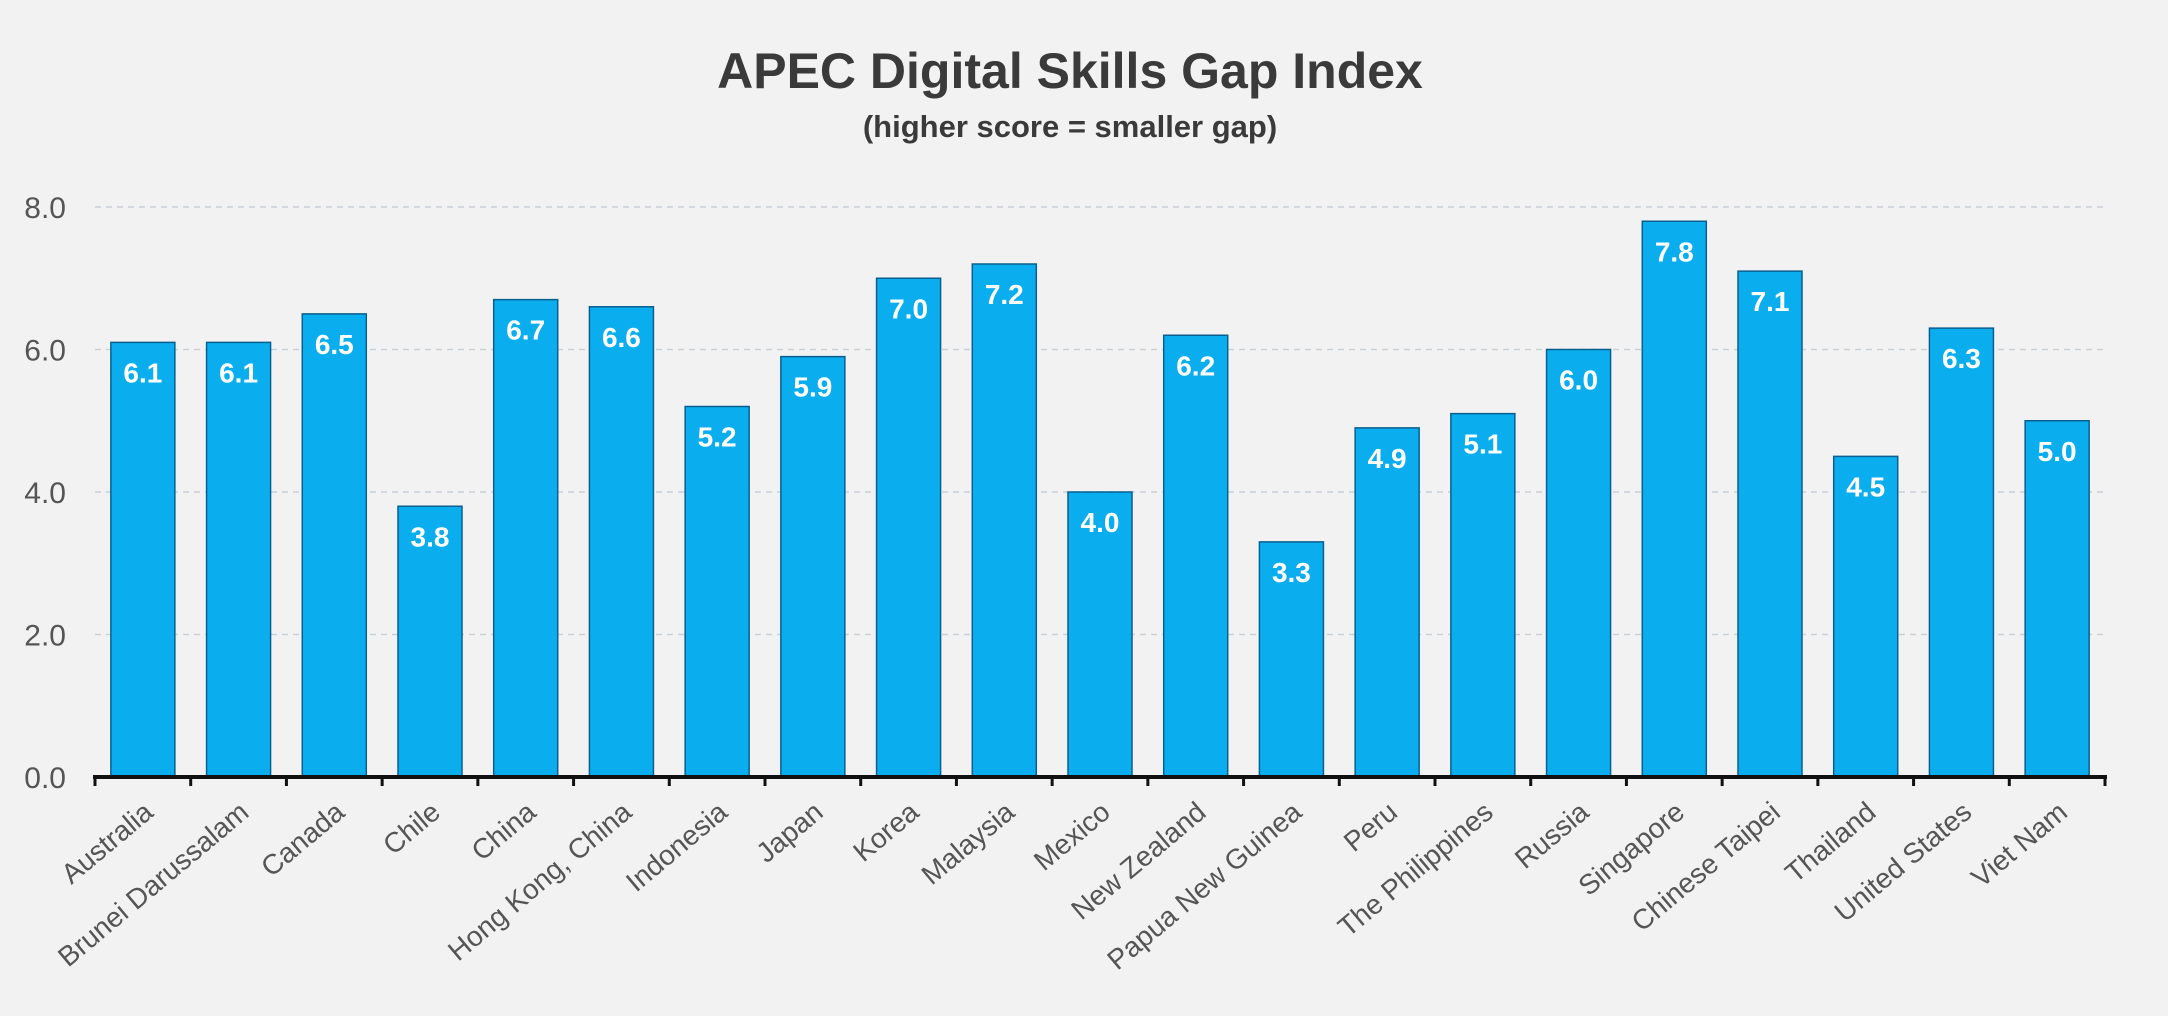 The width and height of the screenshot is (2168, 1016). Describe the element at coordinates (1482, 444) in the screenshot. I see `bar-value-label: 5.1` at that location.